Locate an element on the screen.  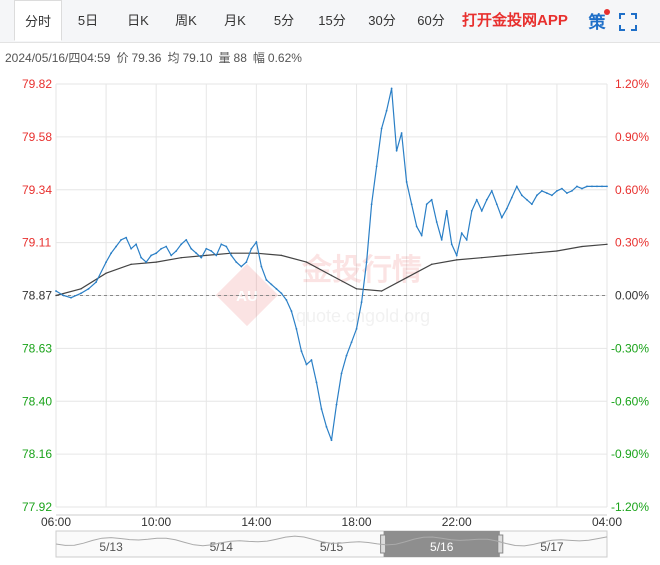
right-tick-label: 0.60% is located at coordinates (632, 190).